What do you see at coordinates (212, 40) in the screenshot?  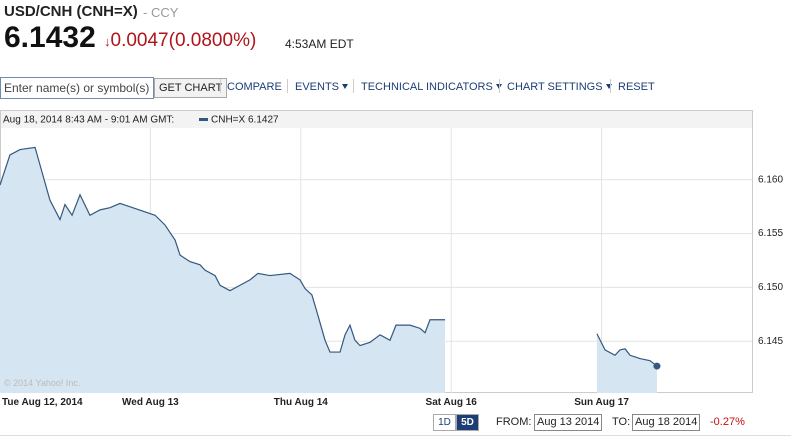 I see `change-pct: (0.0800%)` at bounding box center [212, 40].